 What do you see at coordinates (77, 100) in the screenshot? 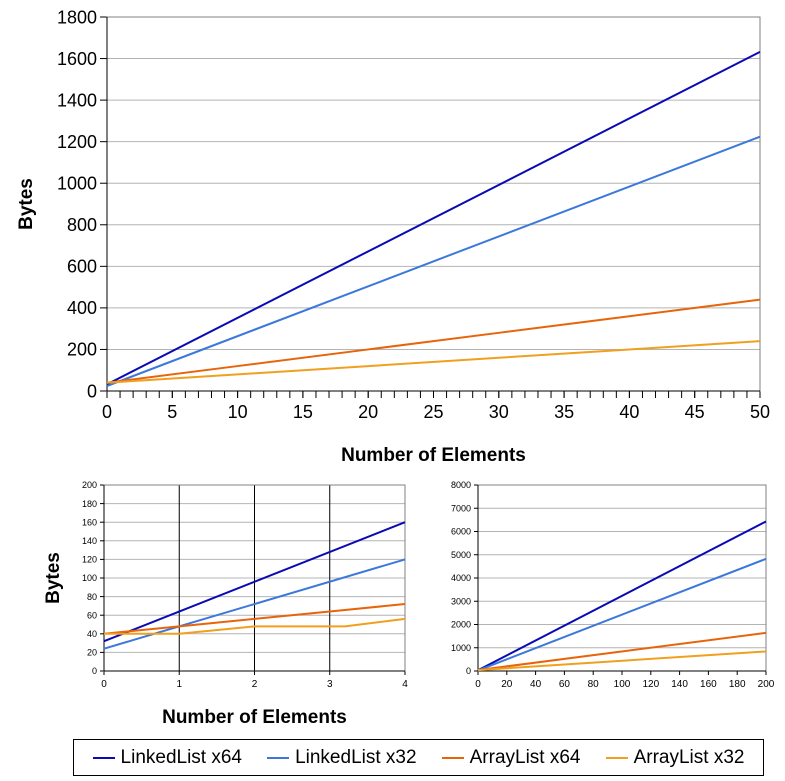
I see `y-tick-label: 1400` at bounding box center [77, 100].